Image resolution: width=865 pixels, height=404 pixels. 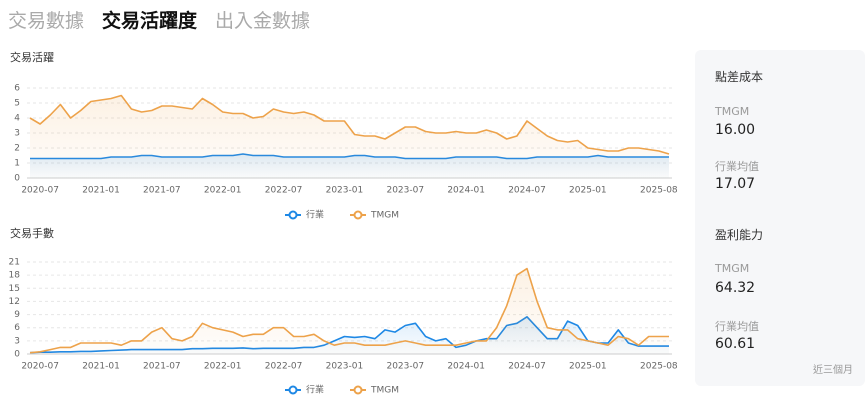 What do you see at coordinates (735, 288) in the screenshot?
I see `metric-value: 64.32` at bounding box center [735, 288].